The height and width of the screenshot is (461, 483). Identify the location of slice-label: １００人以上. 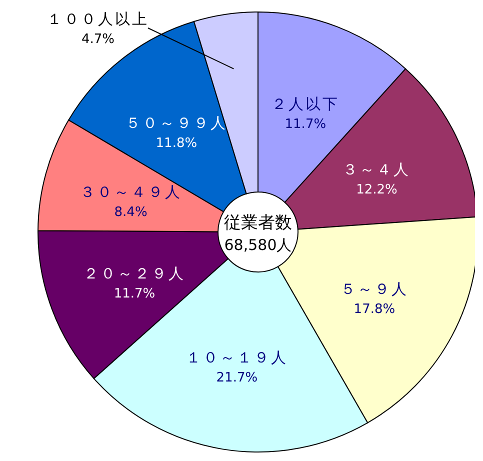
(98, 19).